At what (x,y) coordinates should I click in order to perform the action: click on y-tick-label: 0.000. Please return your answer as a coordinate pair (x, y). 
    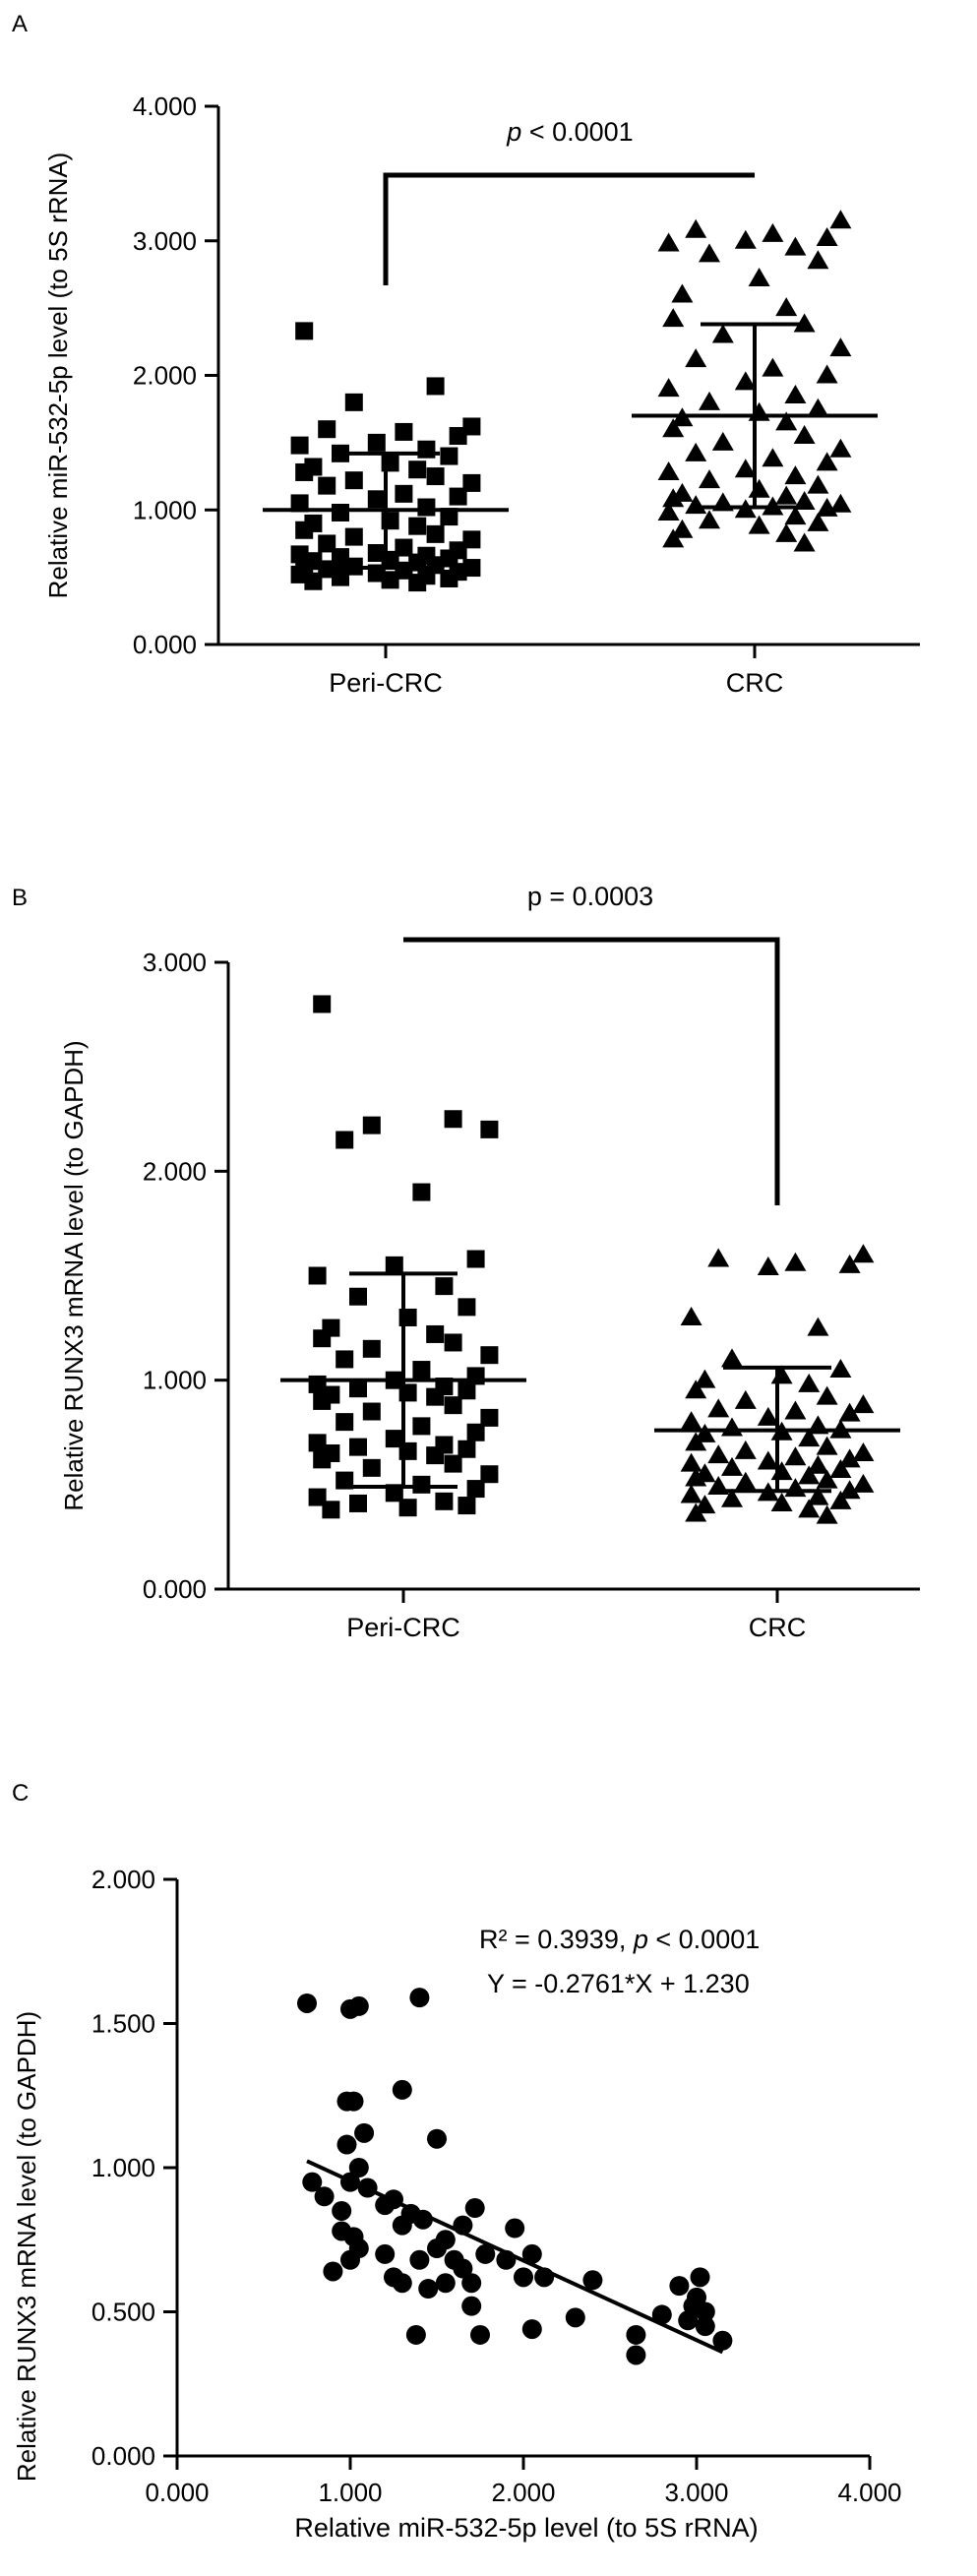
    Looking at the image, I should click on (123, 2456).